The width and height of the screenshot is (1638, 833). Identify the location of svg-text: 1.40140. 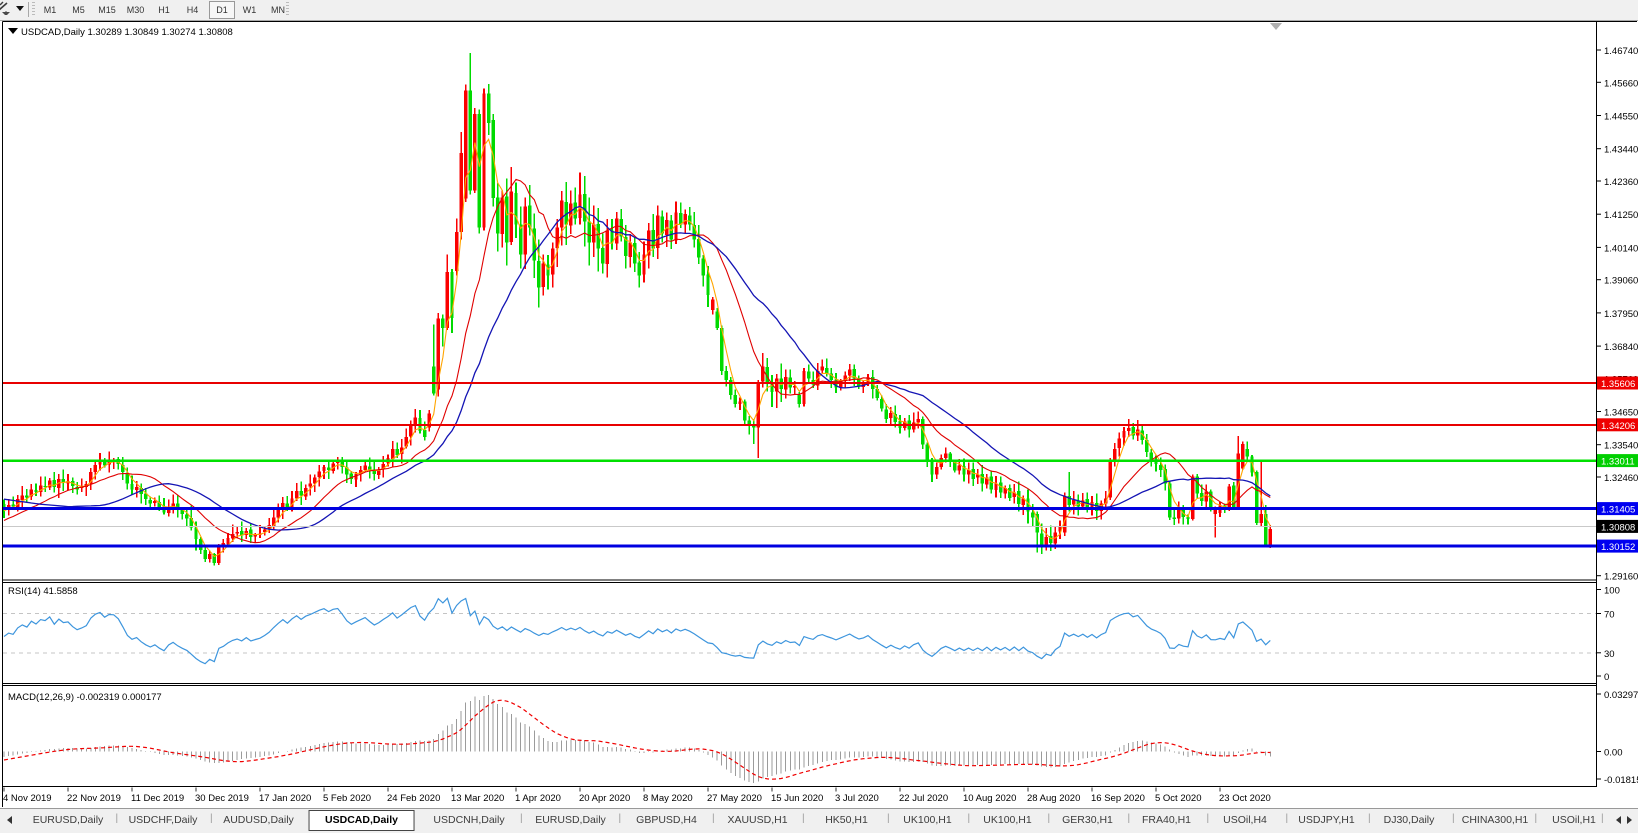
(1621, 248).